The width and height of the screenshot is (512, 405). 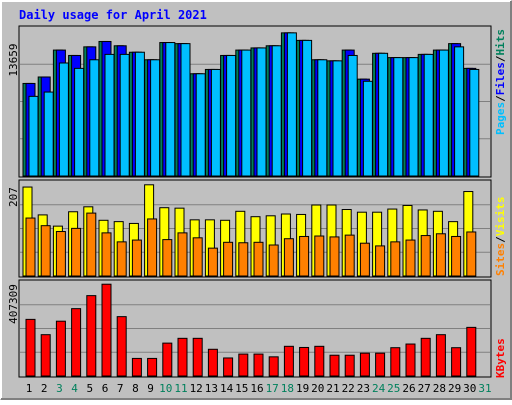 What do you see at coordinates (256, 388) in the screenshot?
I see `day-label-16: 16` at bounding box center [256, 388].